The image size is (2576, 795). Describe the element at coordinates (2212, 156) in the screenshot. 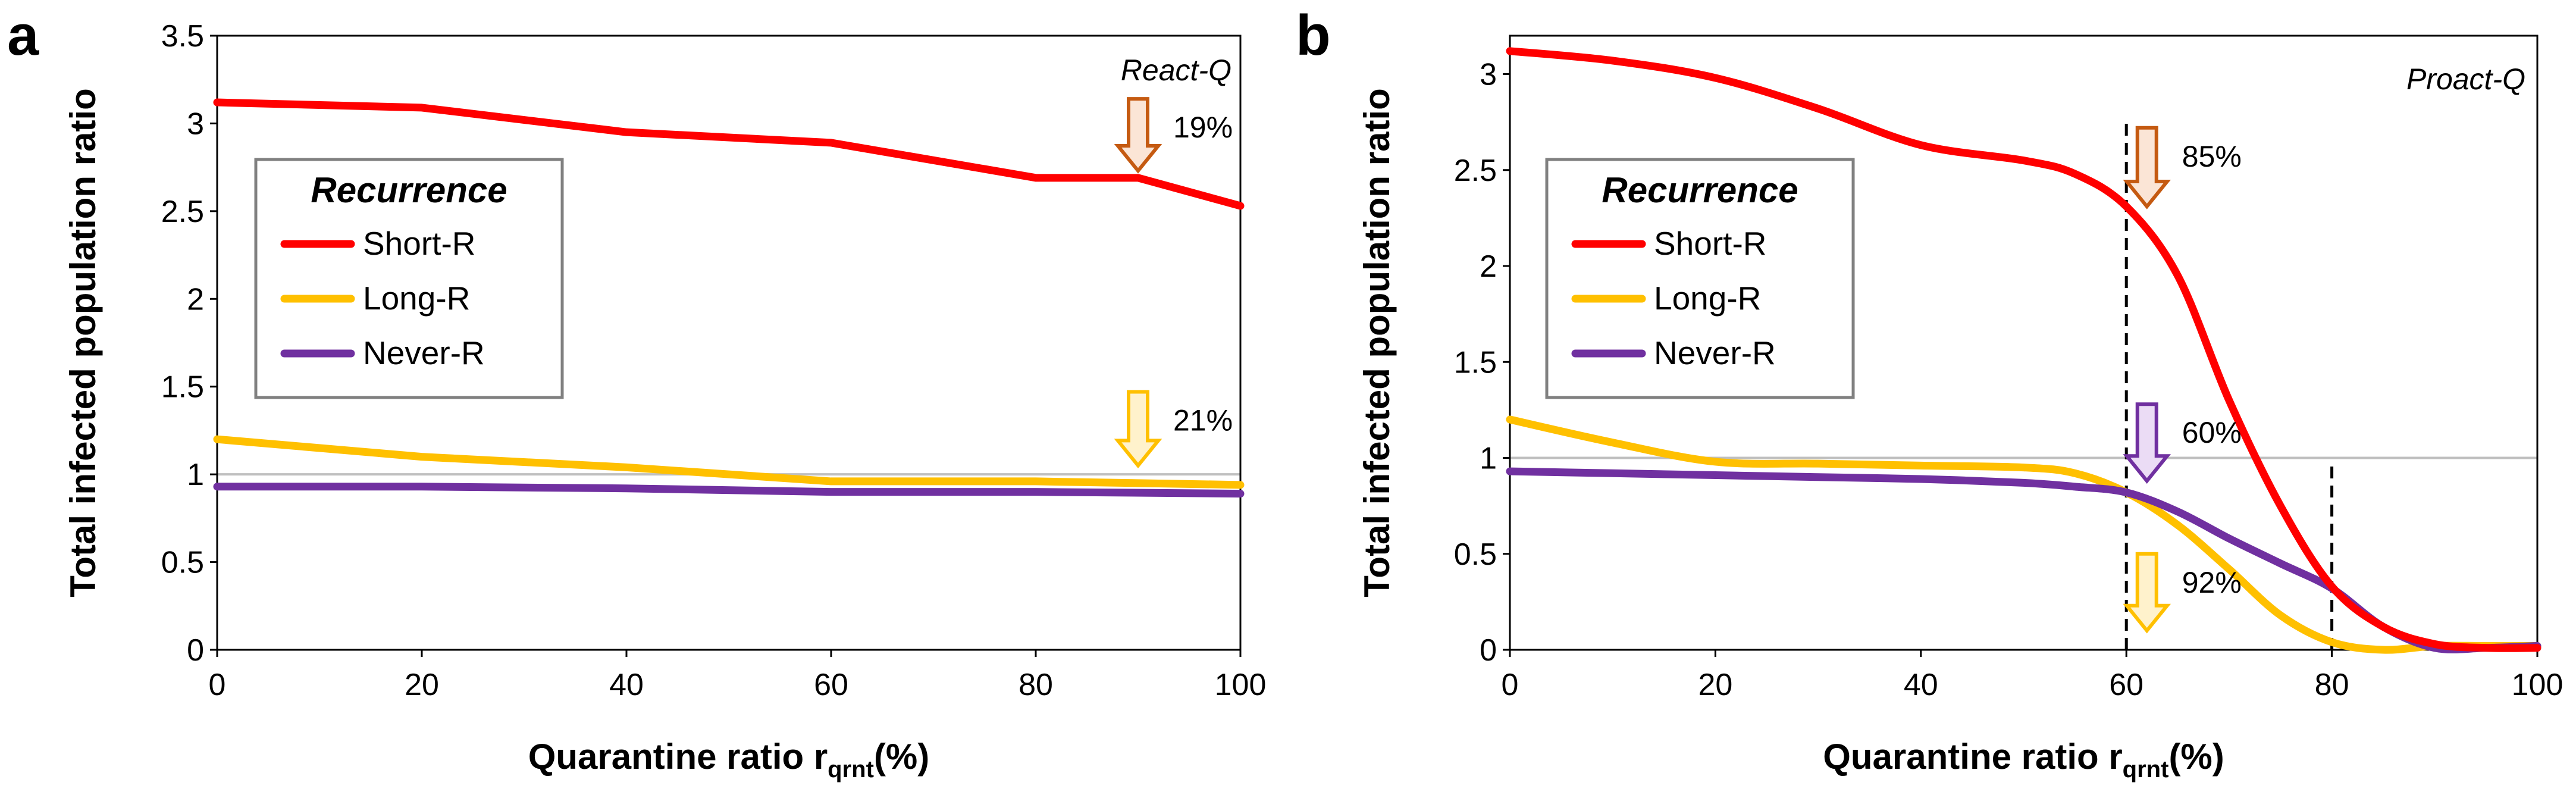

I see `percent-reduction-label: 85%` at that location.